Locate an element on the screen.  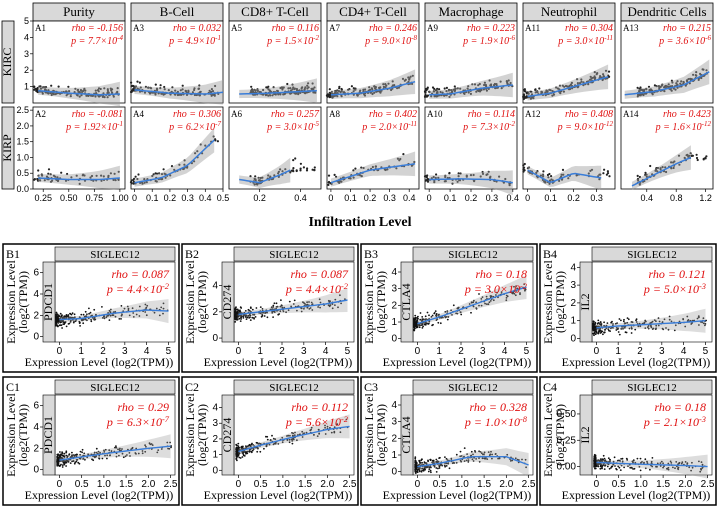
gene-axis-label: PDCD1 is located at coordinates (48, 302).